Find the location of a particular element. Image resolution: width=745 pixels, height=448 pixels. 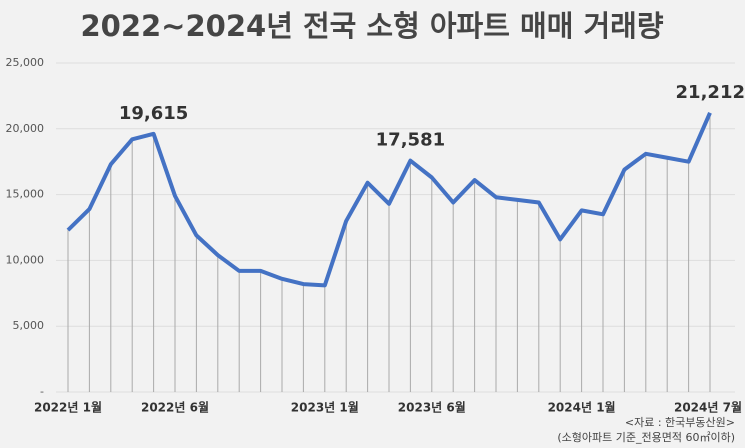

note: (소형아파트 기준_전용면적 60㎡이하) is located at coordinates (646, 437).